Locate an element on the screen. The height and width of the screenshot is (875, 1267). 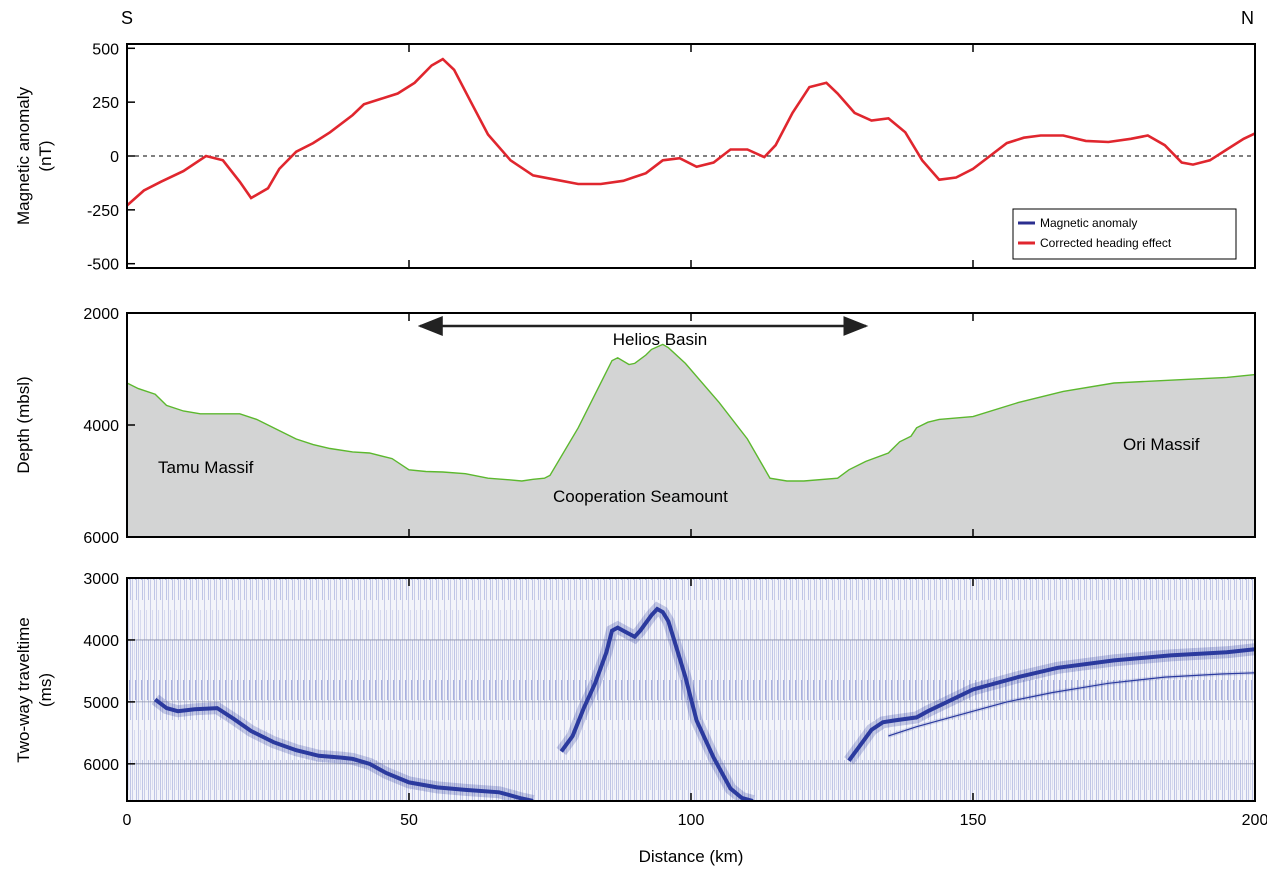
magnetic-y-tick-label-3: -250 is located at coordinates (103, 211).